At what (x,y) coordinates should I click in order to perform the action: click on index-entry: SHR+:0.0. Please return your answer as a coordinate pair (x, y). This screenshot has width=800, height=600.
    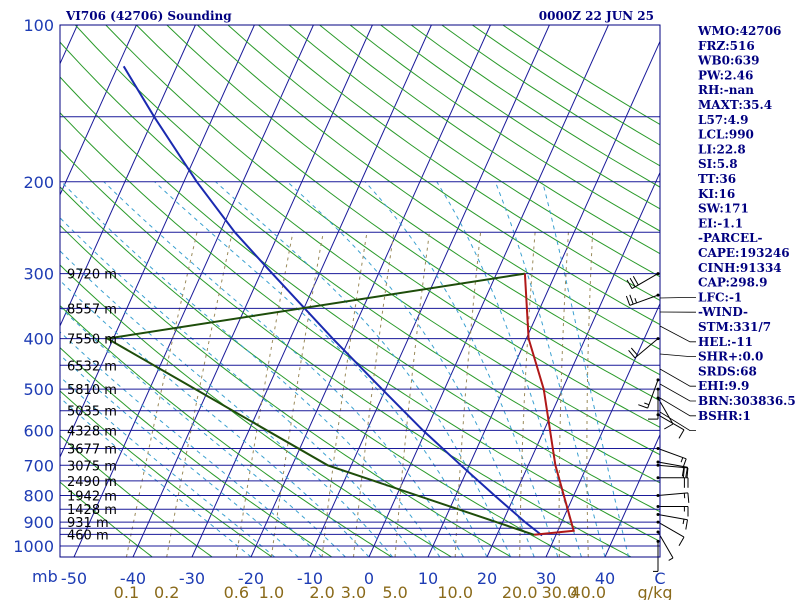
    Looking at the image, I should click on (730, 357).